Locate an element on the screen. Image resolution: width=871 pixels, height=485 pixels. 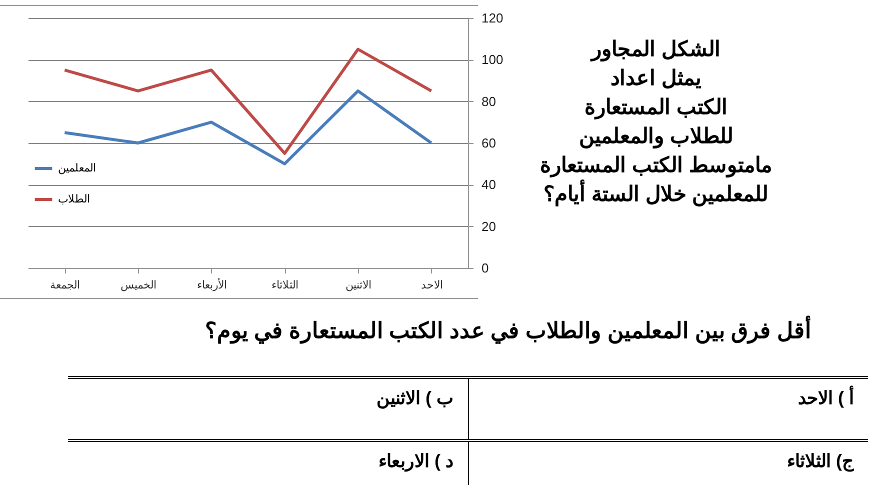
x-tick-label: الثلاثاء is located at coordinates (285, 286).